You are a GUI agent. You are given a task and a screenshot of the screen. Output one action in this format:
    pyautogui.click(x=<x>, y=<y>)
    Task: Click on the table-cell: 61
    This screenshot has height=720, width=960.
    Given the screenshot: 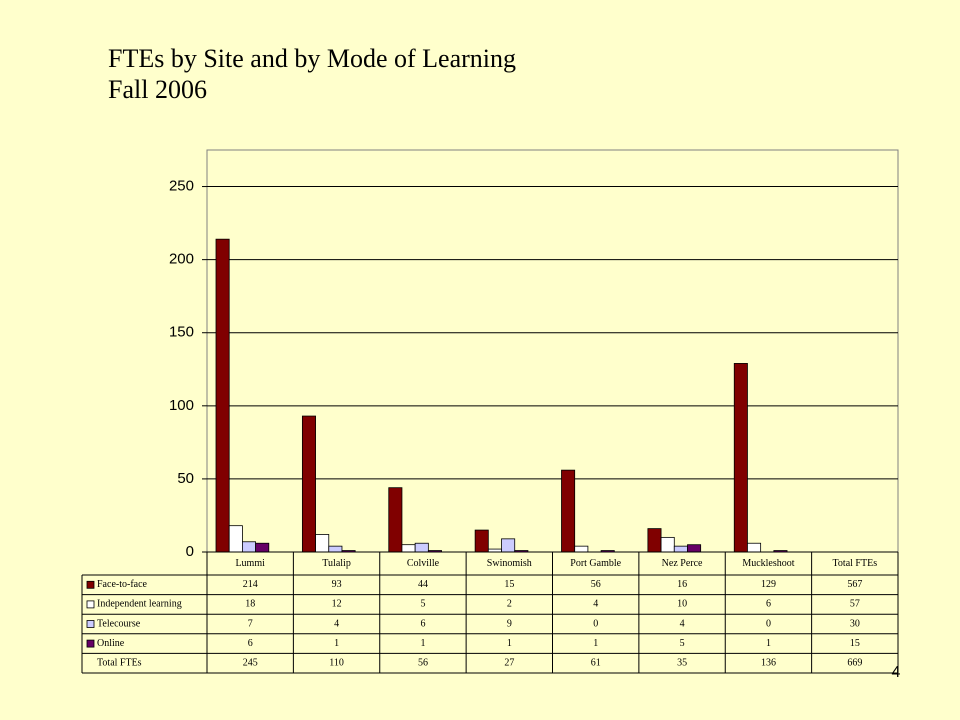 What is the action you would take?
    pyautogui.click(x=596, y=662)
    